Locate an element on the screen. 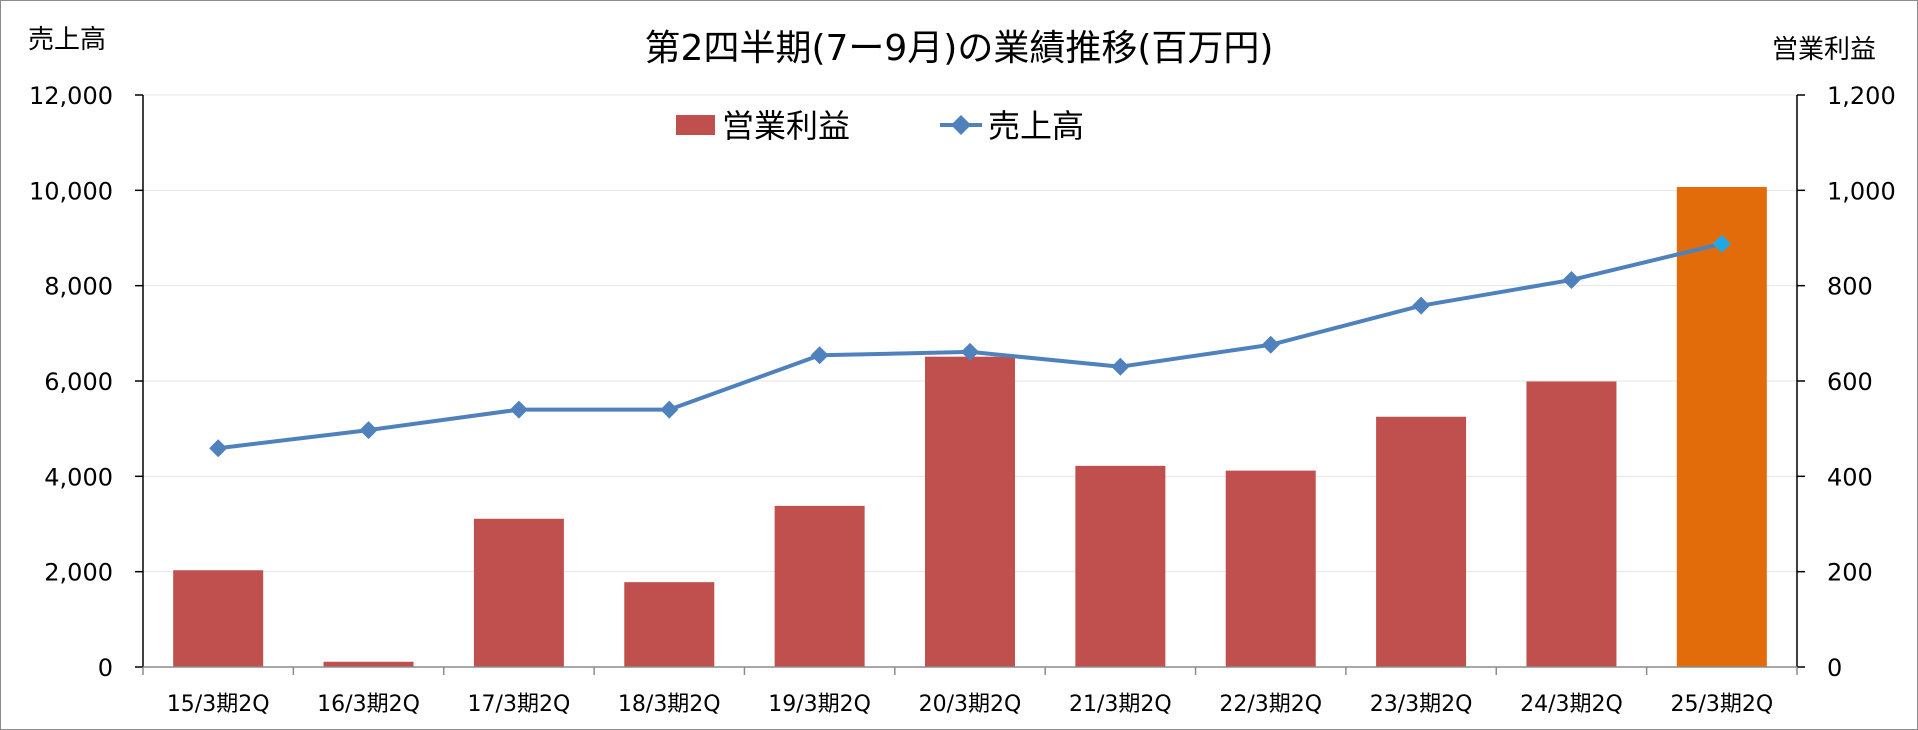 The width and height of the screenshot is (1918, 730). line-point-21/3期2Q is located at coordinates (1120, 366).